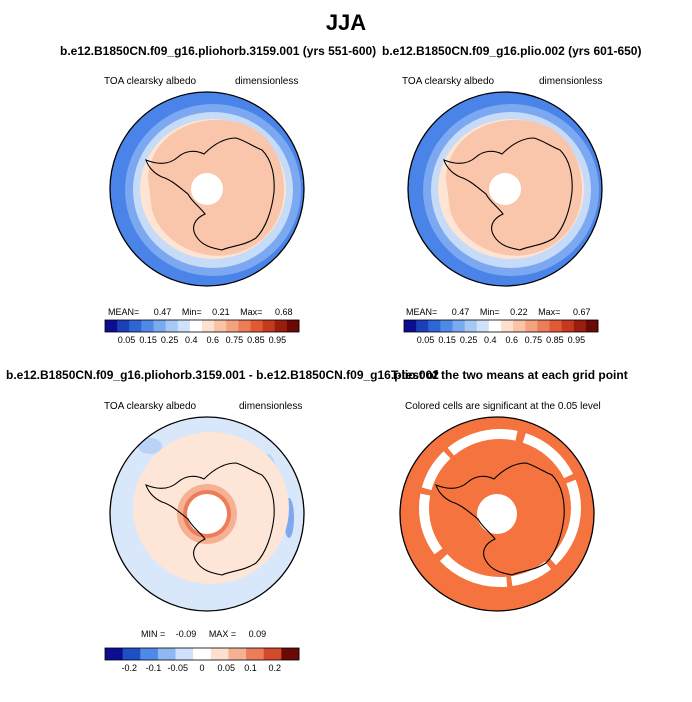 This screenshot has height=702, width=692. Describe the element at coordinates (222, 634) in the screenshot. I see `panel-3-max-label: MAX =` at that location.